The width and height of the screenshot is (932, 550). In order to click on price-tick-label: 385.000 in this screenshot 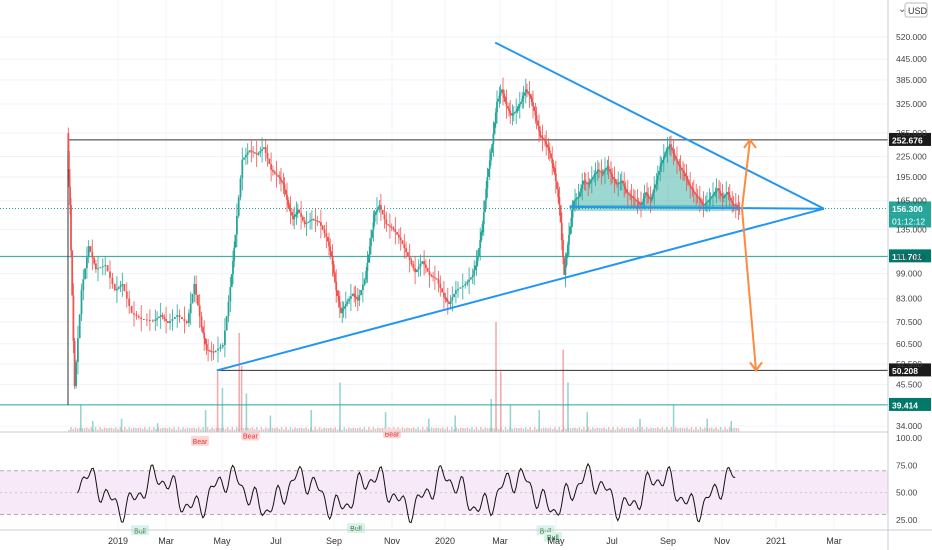, I will do `click(911, 80)`.